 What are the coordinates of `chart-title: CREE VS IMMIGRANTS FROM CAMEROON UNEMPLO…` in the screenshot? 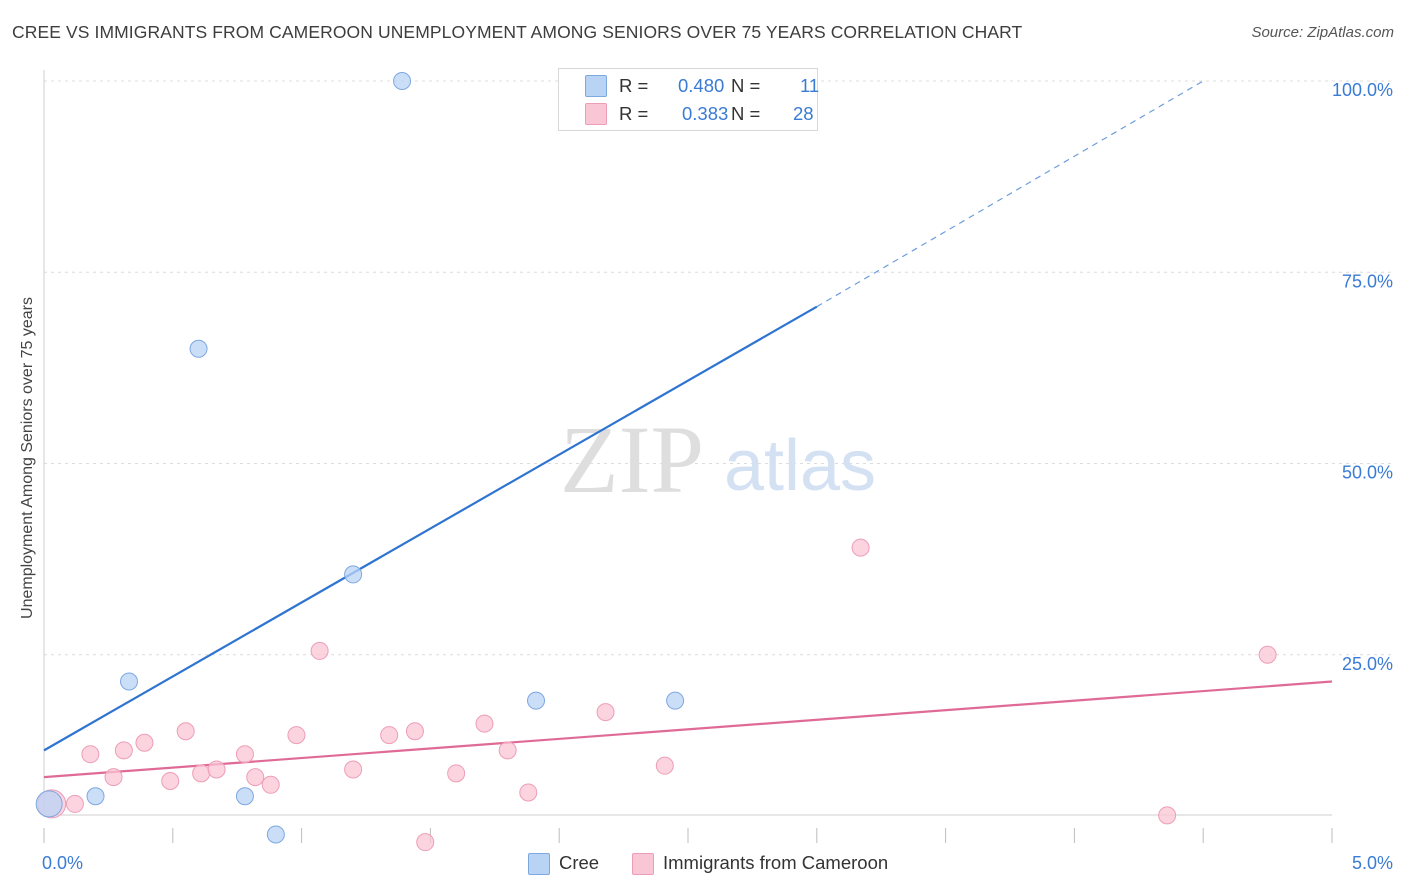 It's located at (517, 32).